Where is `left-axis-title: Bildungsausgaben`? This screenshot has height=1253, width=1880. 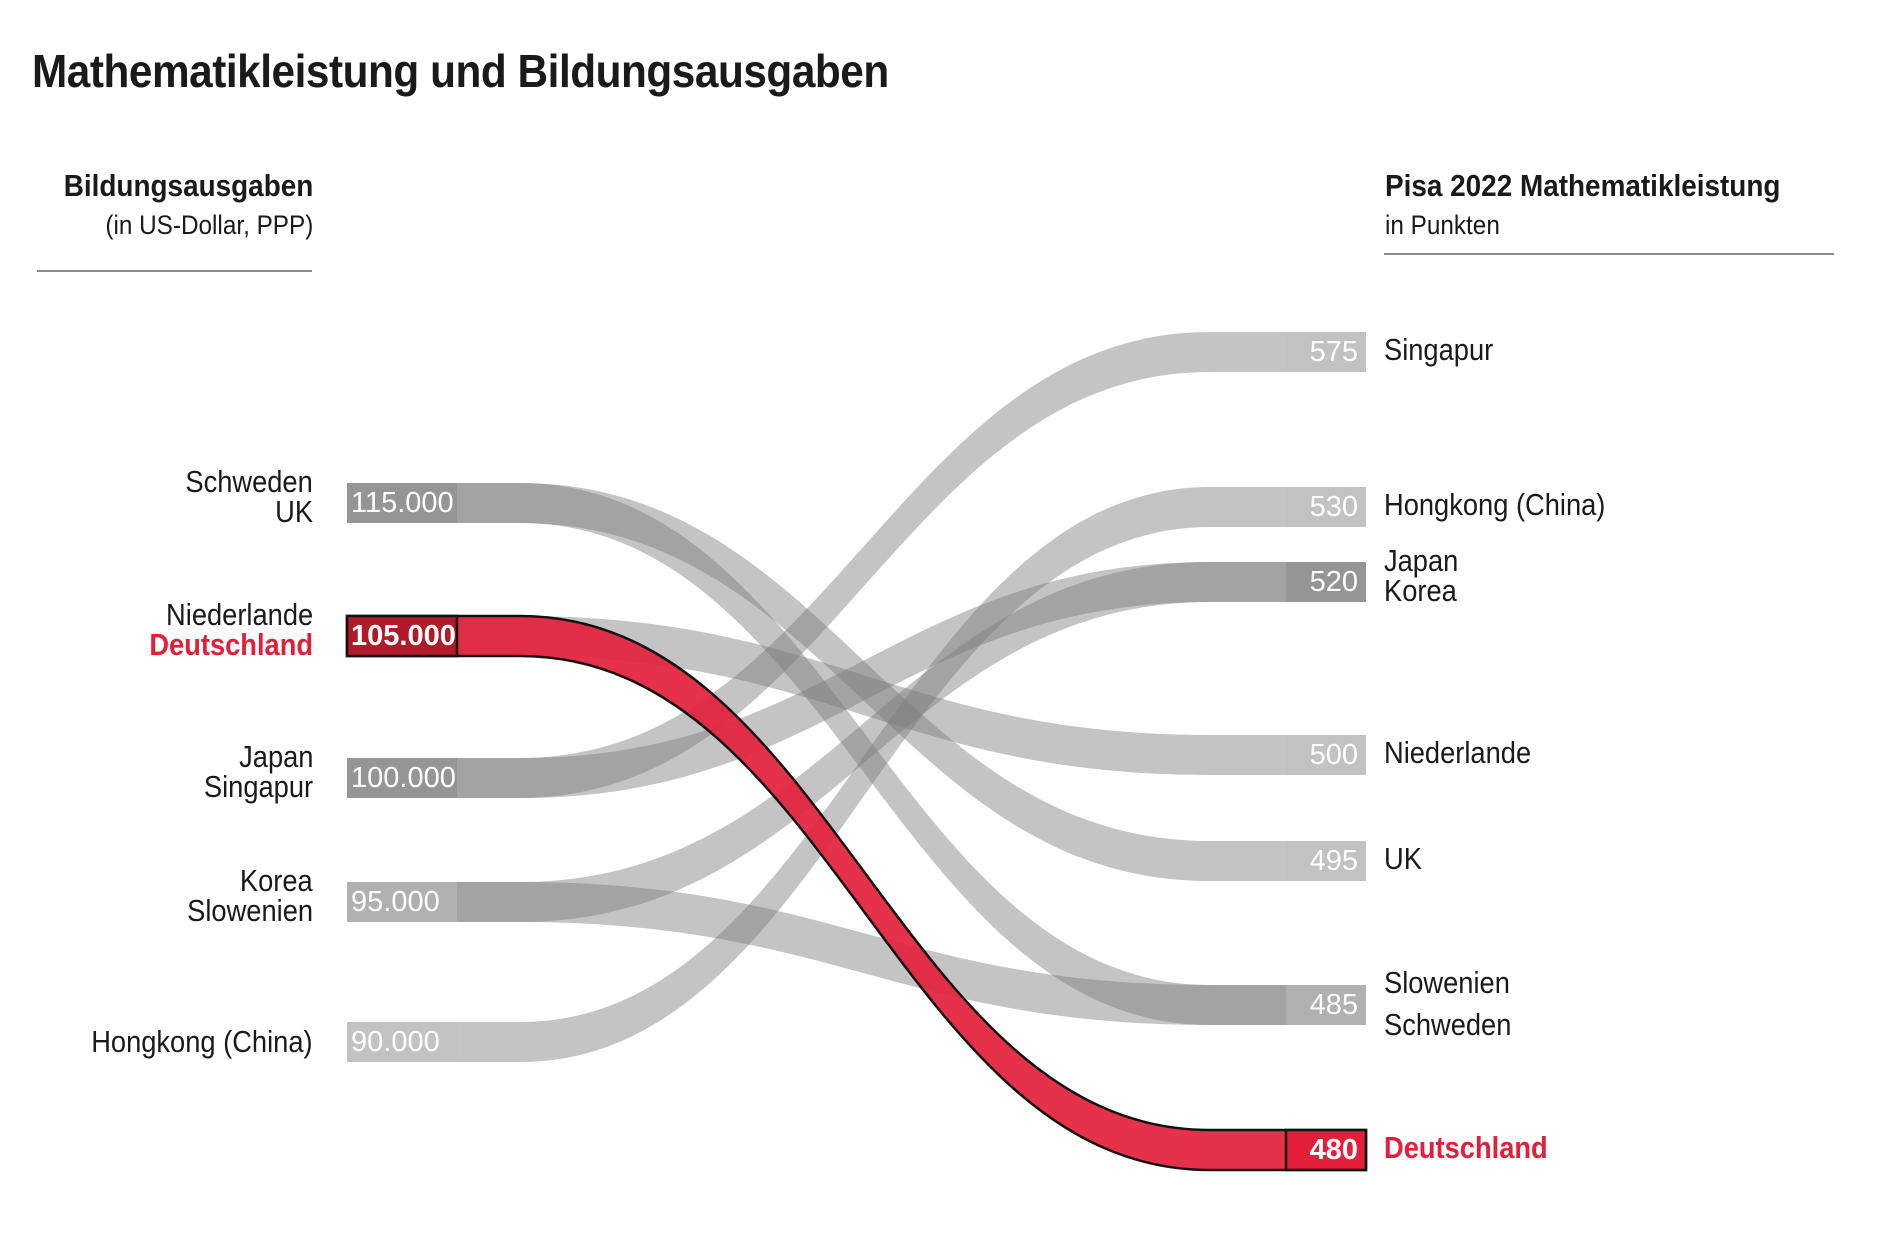 left-axis-title: Bildungsausgaben is located at coordinates (188, 185).